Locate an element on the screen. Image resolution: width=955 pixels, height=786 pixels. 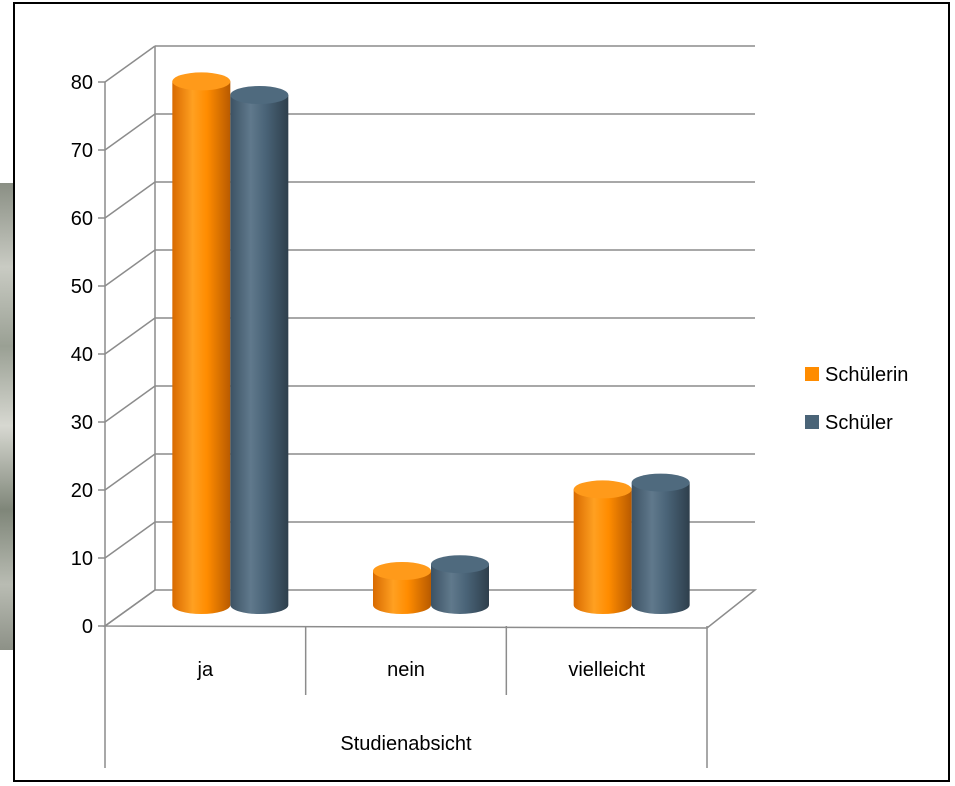
y-tick-label: 60 is located at coordinates (82, 219).